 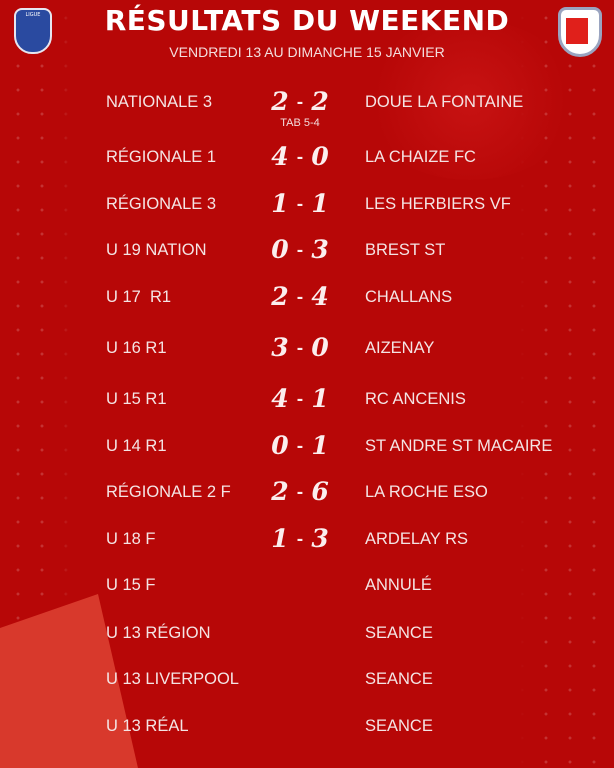 I want to click on category-label: U 15 R1, so click(x=136, y=399).